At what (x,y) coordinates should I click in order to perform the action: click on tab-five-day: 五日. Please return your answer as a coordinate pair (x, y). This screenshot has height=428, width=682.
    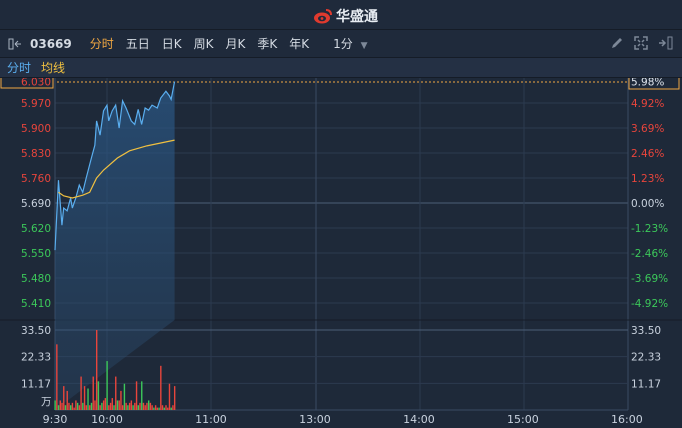
    Looking at the image, I should click on (137, 44).